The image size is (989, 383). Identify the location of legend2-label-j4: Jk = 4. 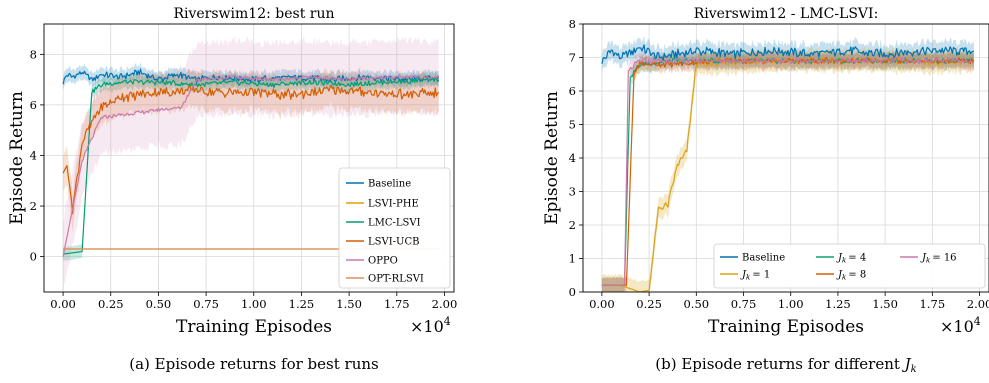
(851, 259).